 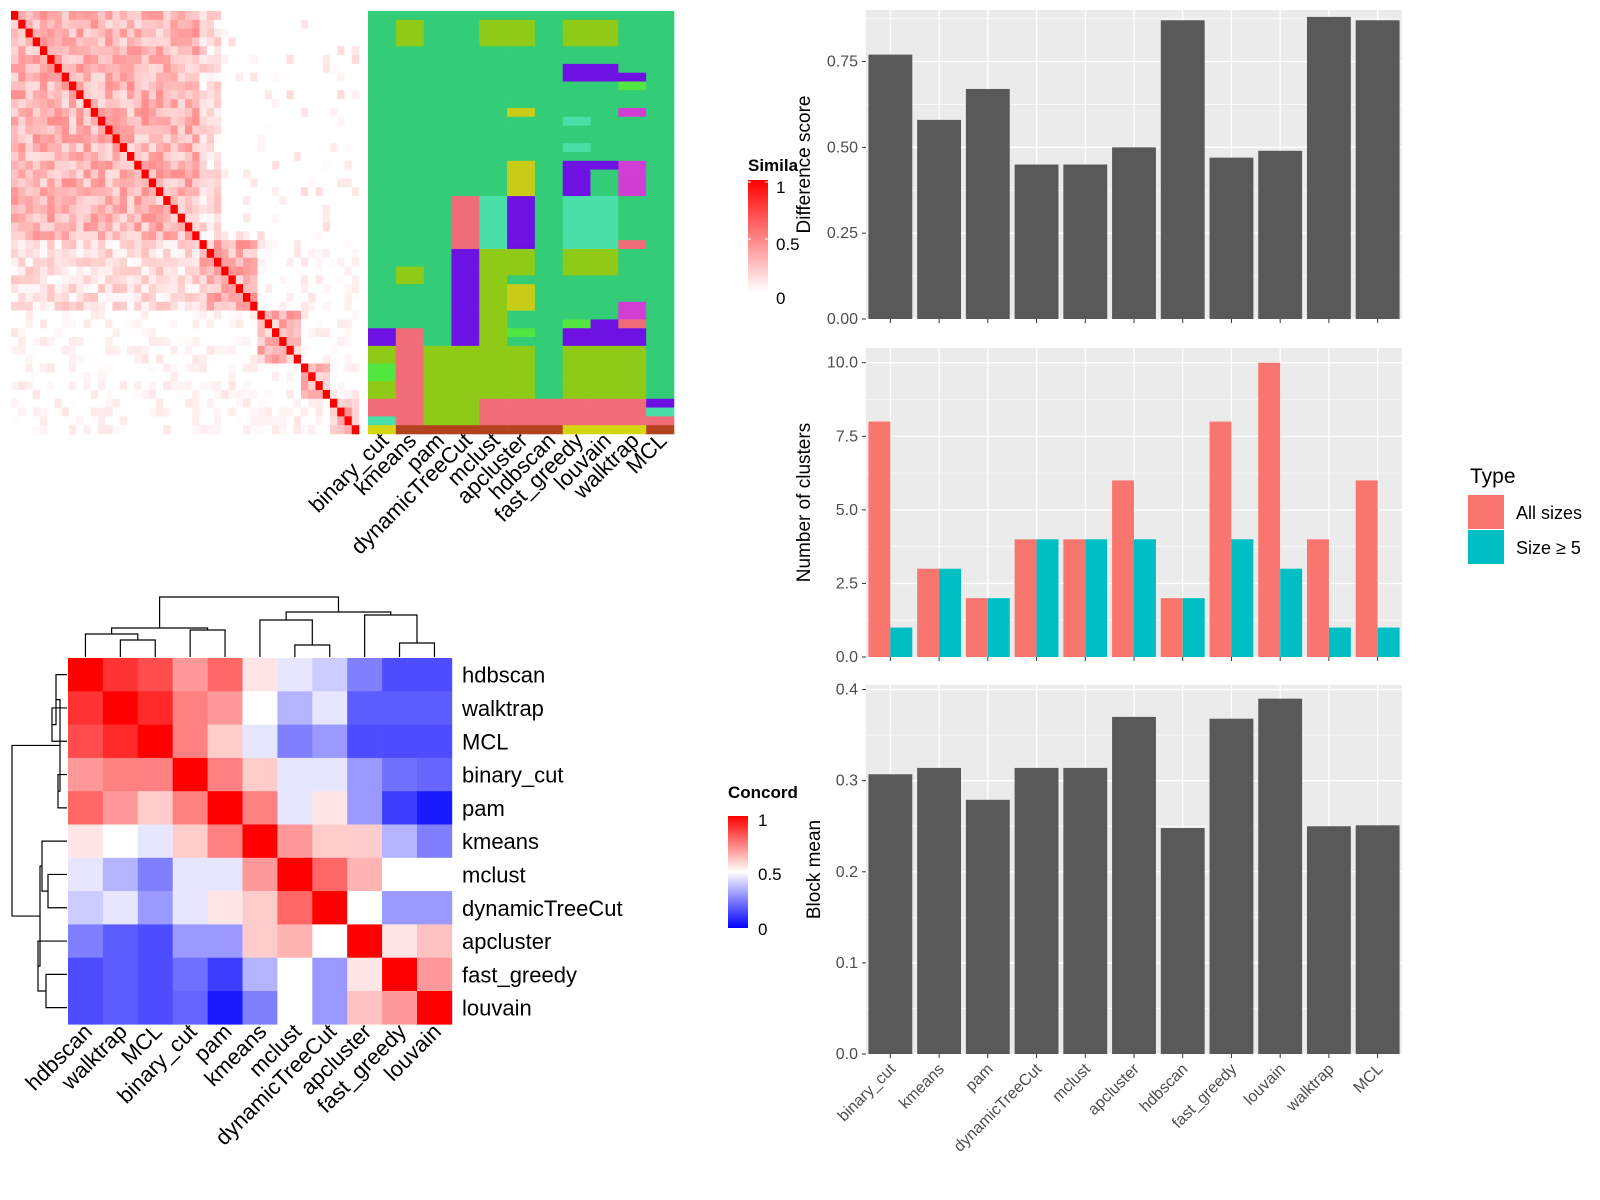 What do you see at coordinates (1193, 627) in the screenshot?
I see `bar-size-ge-5-hdbscan` at bounding box center [1193, 627].